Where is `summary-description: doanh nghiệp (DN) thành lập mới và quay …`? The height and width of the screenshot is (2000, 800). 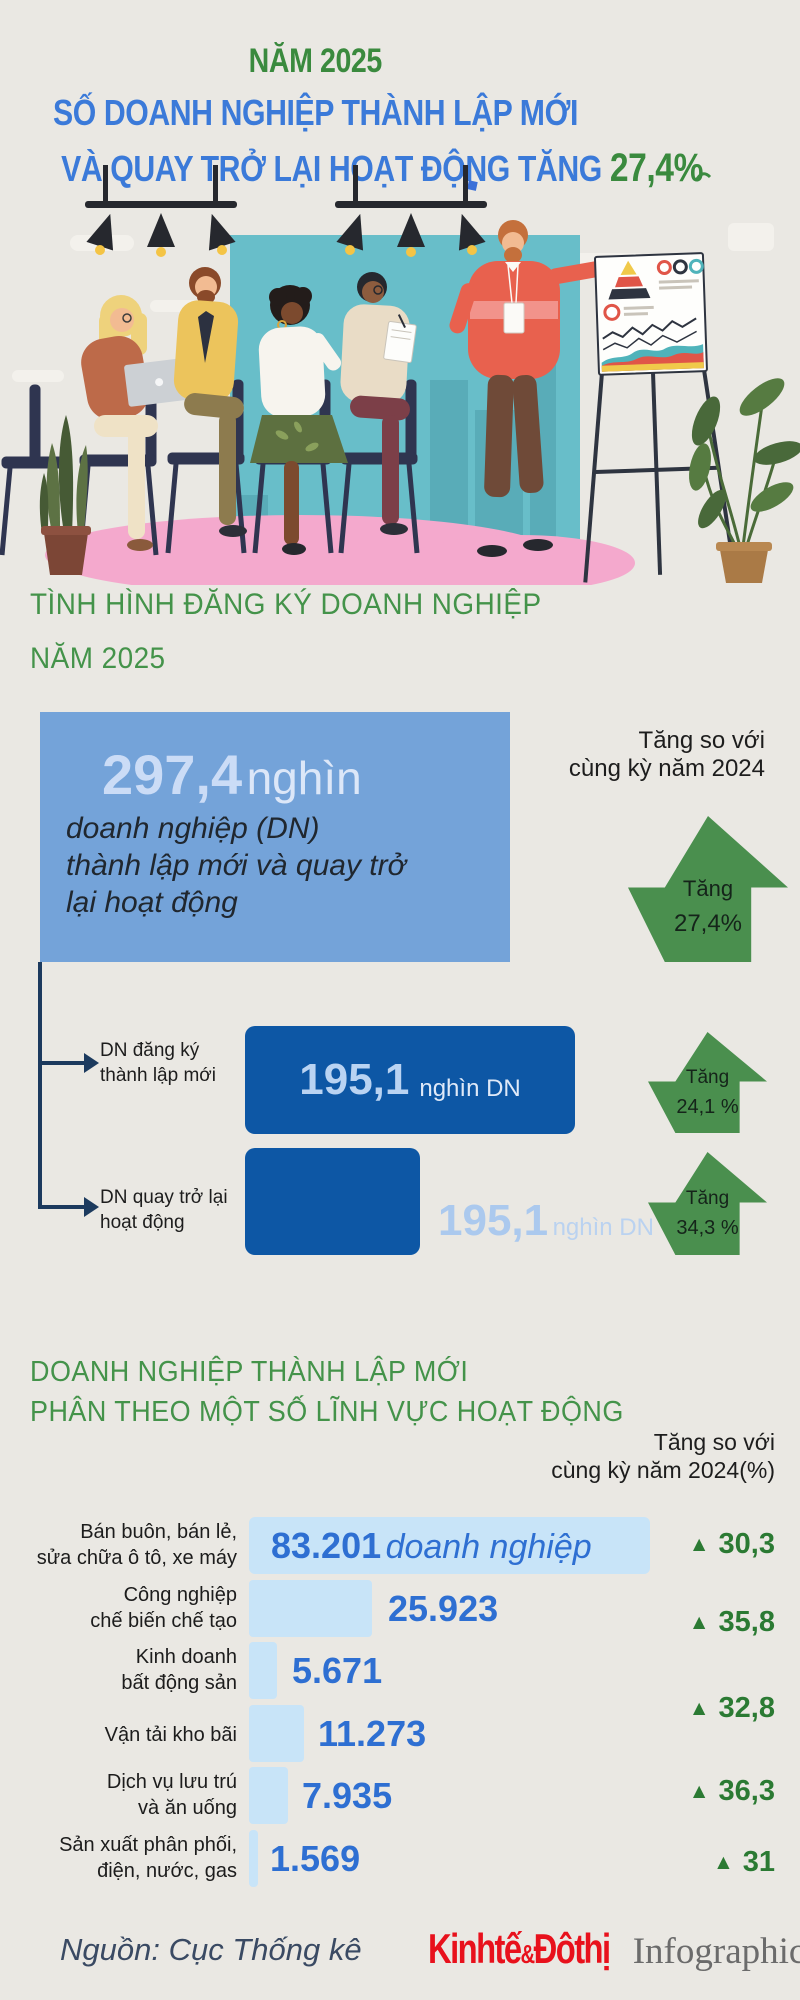
summary-description: doanh nghiệp (DN) thành lập mới và quay … is located at coordinates (236, 865).